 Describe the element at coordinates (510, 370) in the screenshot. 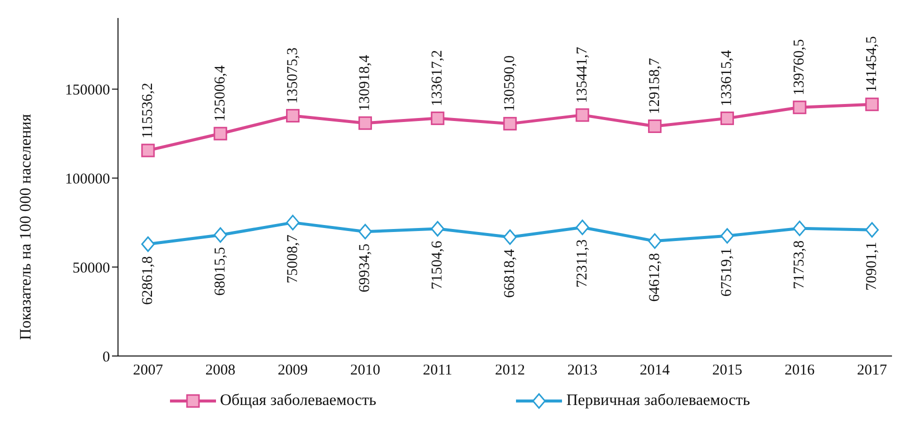

I see `x-tick-label: 2012` at that location.